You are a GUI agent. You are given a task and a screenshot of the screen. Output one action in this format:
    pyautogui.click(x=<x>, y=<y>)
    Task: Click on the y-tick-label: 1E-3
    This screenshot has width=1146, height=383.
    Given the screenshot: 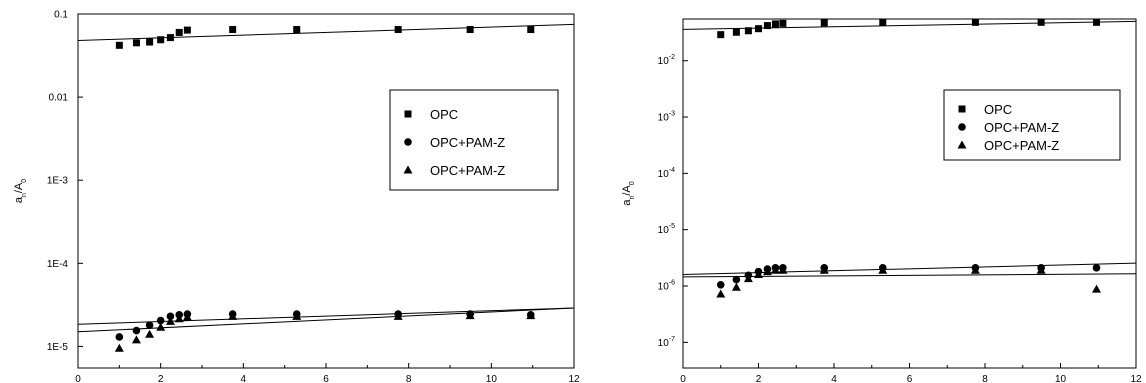 What is the action you would take?
    pyautogui.click(x=58, y=181)
    